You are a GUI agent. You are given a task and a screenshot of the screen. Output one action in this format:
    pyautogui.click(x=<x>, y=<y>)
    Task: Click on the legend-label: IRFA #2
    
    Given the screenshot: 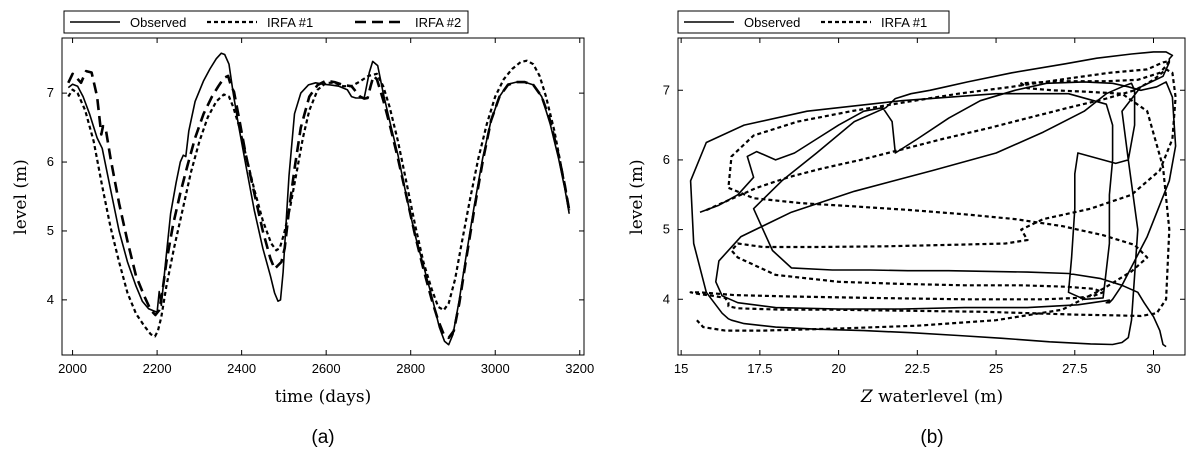 What is the action you would take?
    pyautogui.click(x=438, y=22)
    